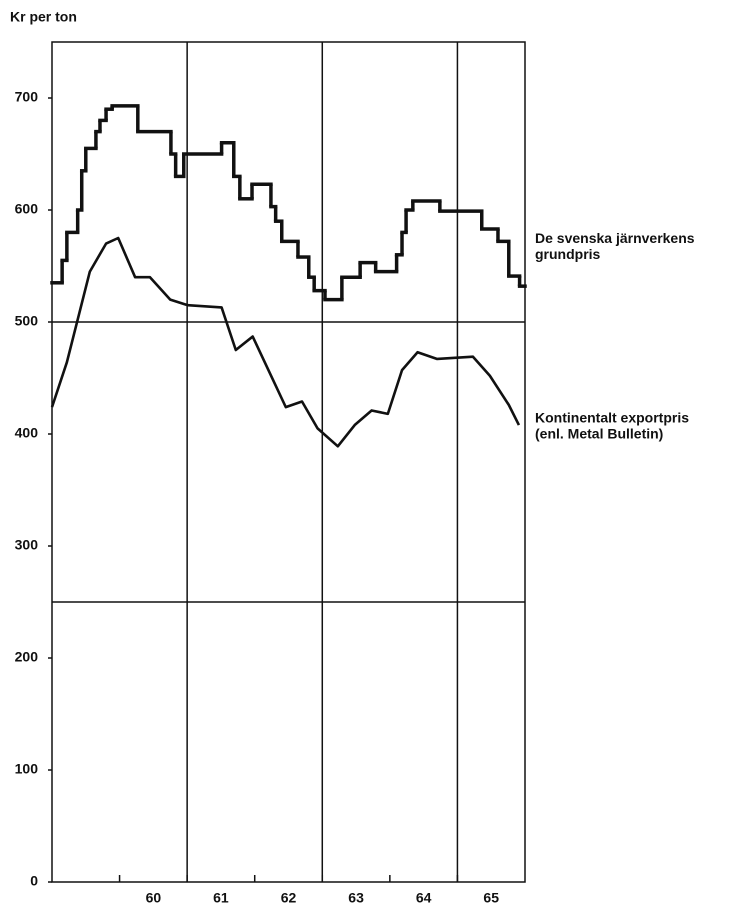 The height and width of the screenshot is (908, 732). What do you see at coordinates (154, 898) in the screenshot?
I see `x-tick-label: 60` at bounding box center [154, 898].